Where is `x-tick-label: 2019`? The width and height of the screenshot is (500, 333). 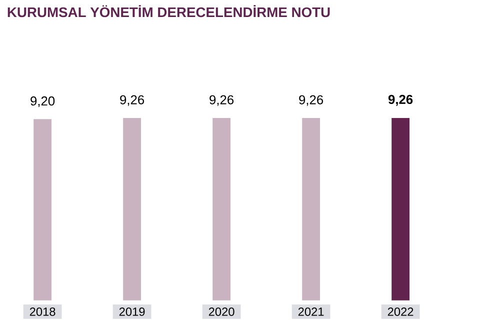
x-tick-label: 2019 is located at coordinates (132, 311).